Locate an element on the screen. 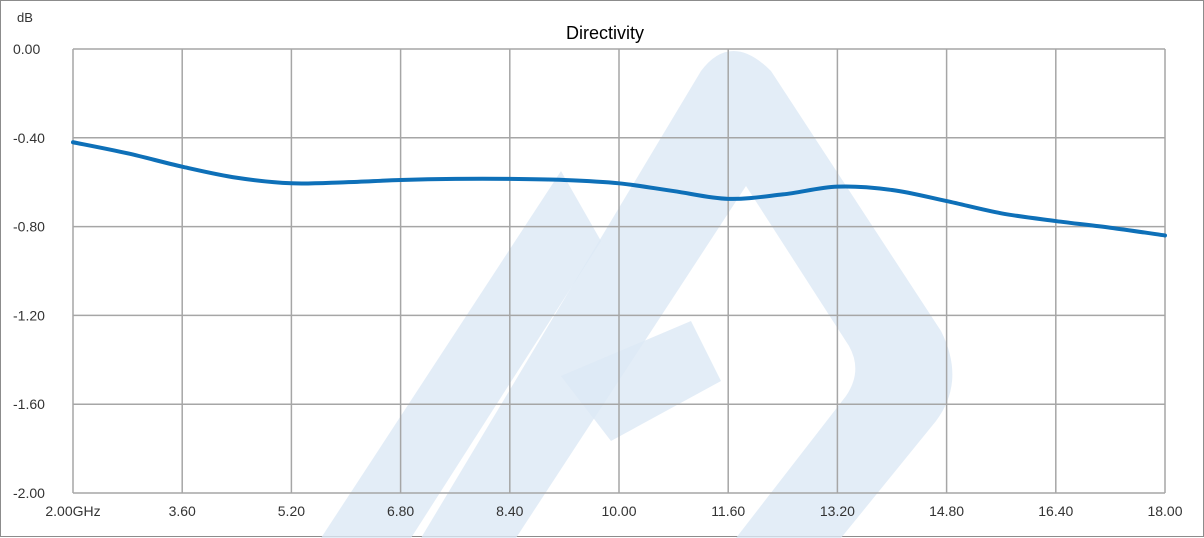  watermark-shape-inner is located at coordinates (641, 381).